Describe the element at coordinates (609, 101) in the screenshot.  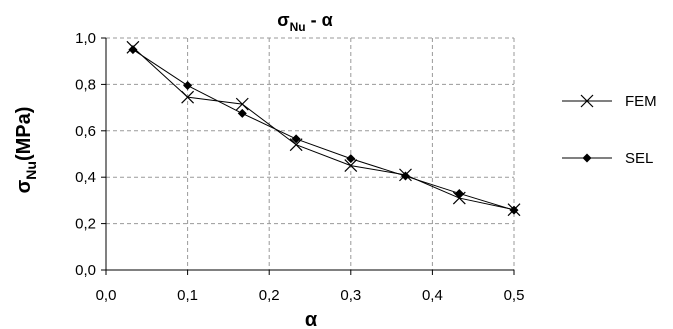
I see `legend-entry-fem: FEM` at that location.